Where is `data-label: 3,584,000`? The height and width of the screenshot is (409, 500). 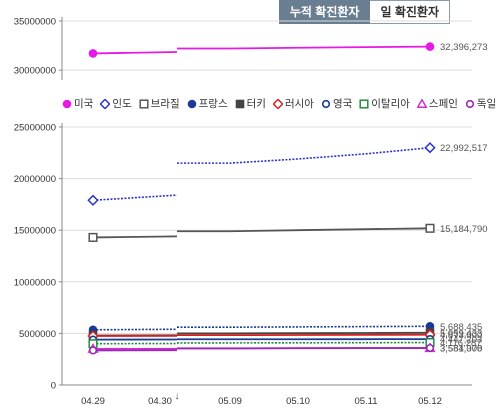 data-label: 3,584,000 is located at coordinates (461, 349).